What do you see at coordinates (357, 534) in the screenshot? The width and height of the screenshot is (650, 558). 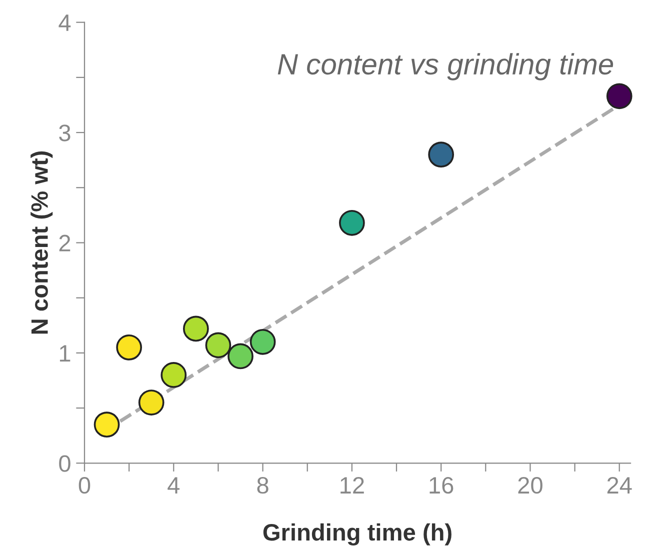 I see `x-axis-title: Grinding time (h)` at bounding box center [357, 534].